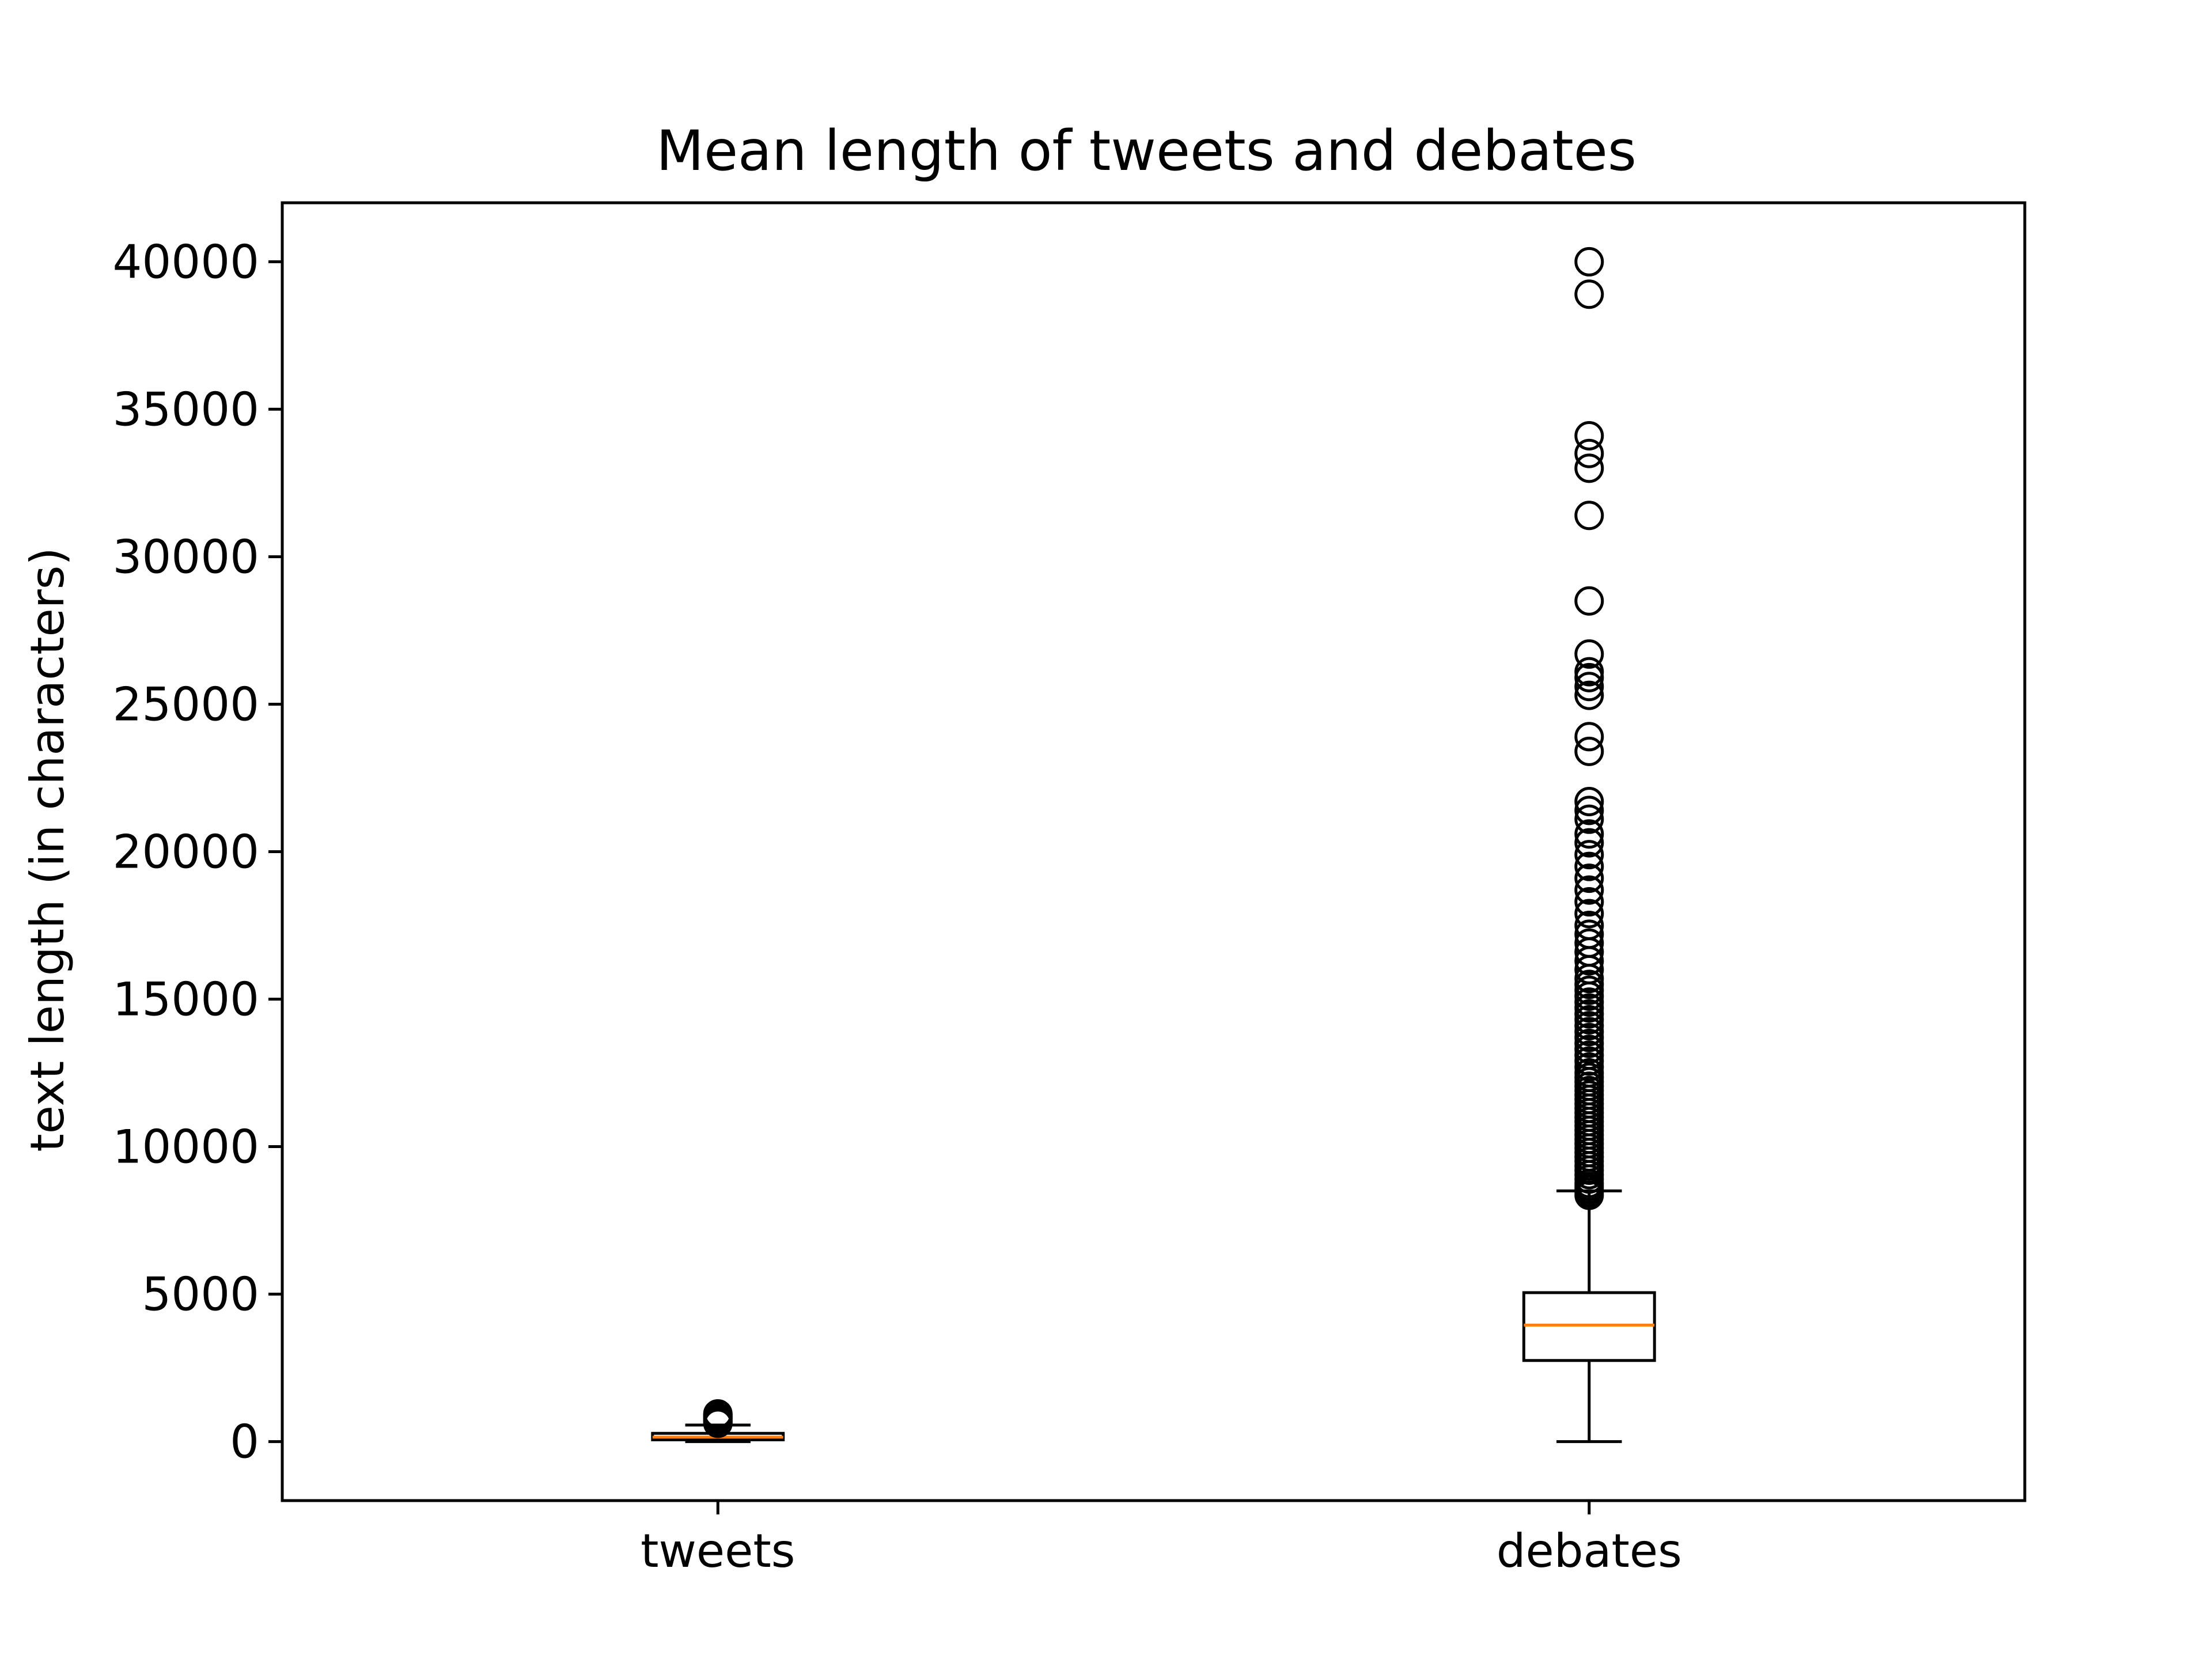 The width and height of the screenshot is (2212, 1659). What do you see at coordinates (186, 409) in the screenshot?
I see `y-tick-label: 35000` at bounding box center [186, 409].